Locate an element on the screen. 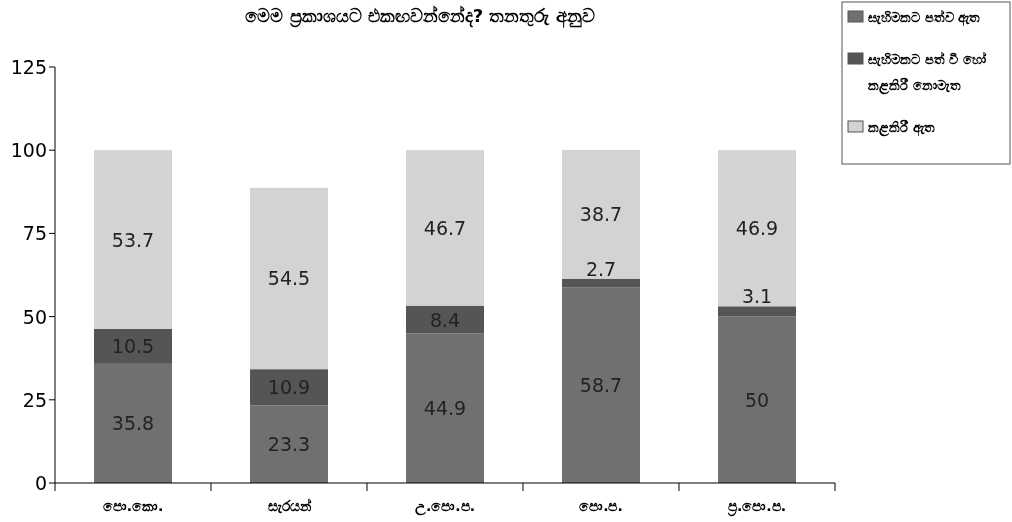 Image resolution: width=1012 pixels, height=522 pixels. legend-label: කළකිරී ඇත is located at coordinates (901, 128).